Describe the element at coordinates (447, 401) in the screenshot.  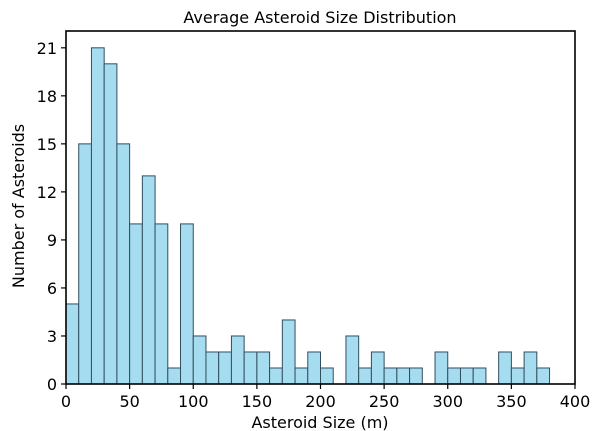
I see `x-tick-label: 300` at that location.